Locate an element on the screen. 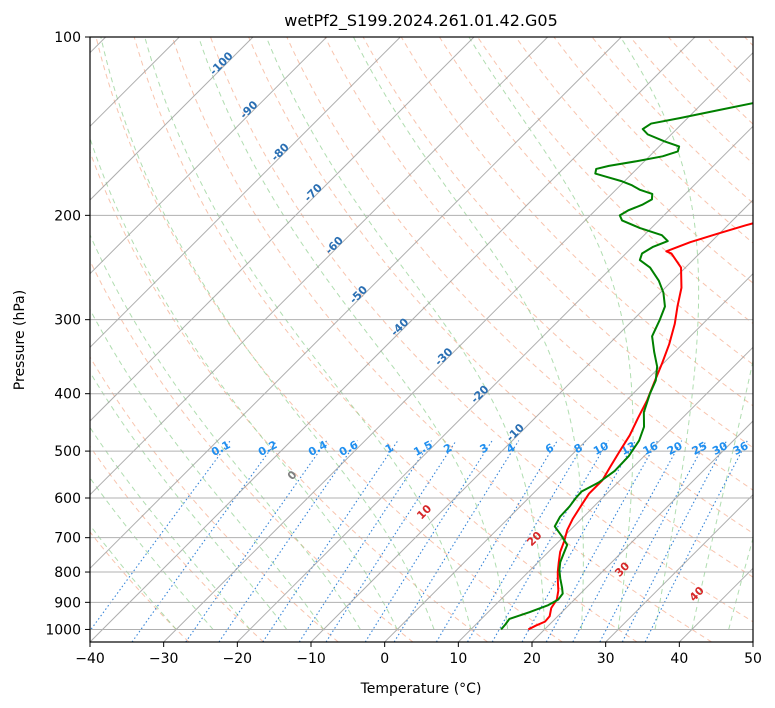 This screenshot has width=775, height=708. x-tick-label: 30 is located at coordinates (606, 659).